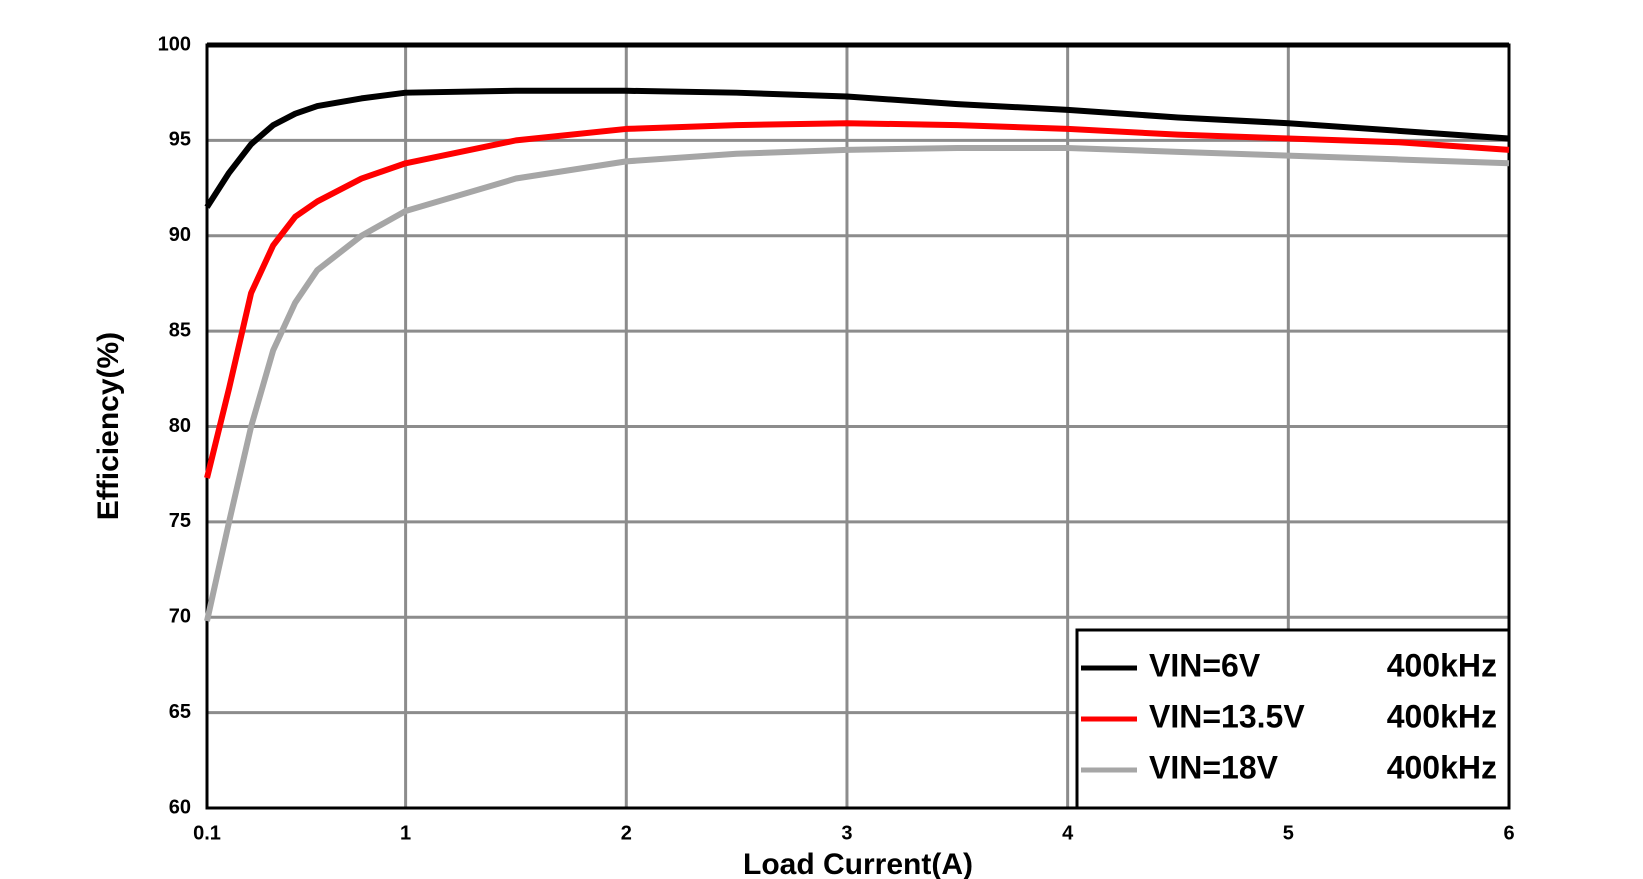 This screenshot has height=879, width=1643. Describe the element at coordinates (180, 426) in the screenshot. I see `y-tick-label: 80` at that location.